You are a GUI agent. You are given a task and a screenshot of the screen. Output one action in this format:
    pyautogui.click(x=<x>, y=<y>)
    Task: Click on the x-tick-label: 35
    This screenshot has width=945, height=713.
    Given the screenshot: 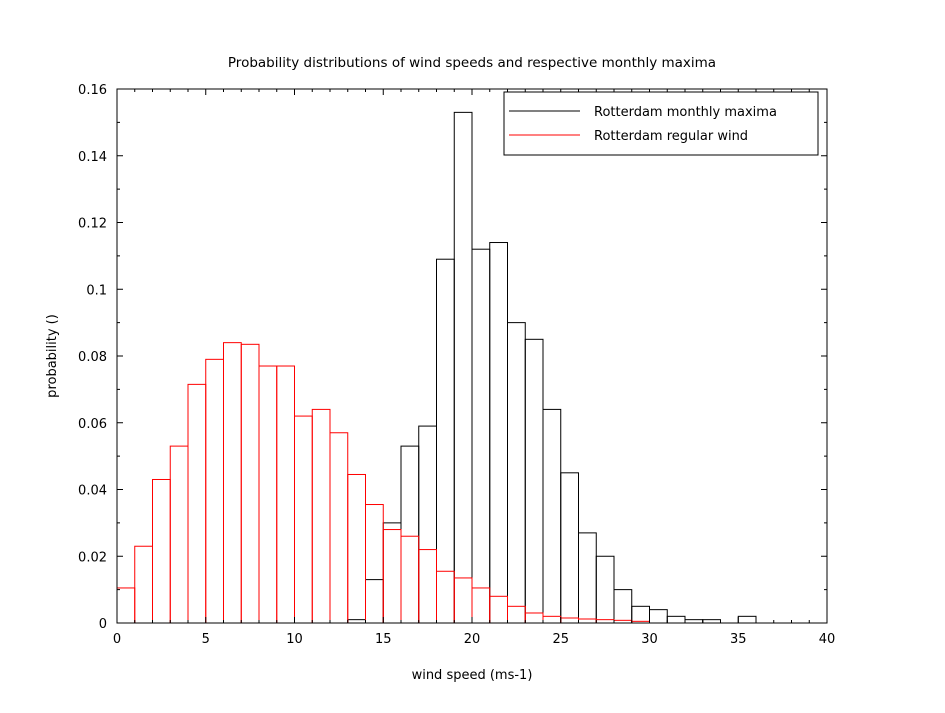 What is the action you would take?
    pyautogui.click(x=738, y=639)
    